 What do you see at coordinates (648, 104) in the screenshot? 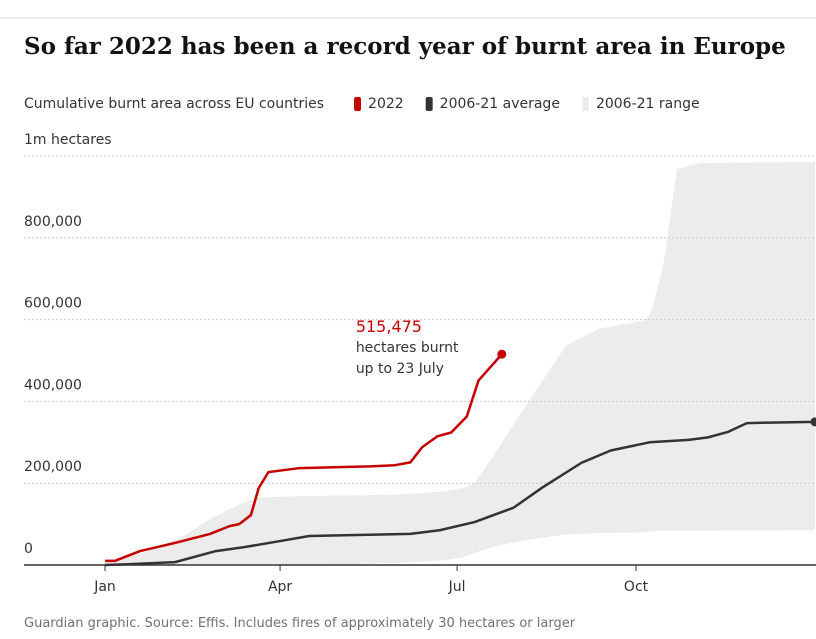
I see `legend-label: 2006-21 range` at bounding box center [648, 104].